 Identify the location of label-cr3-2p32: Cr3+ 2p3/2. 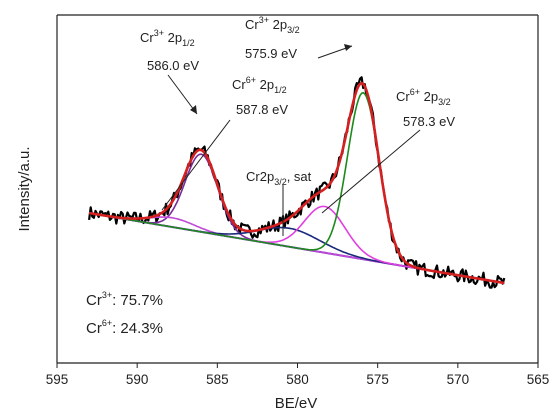
(272, 25).